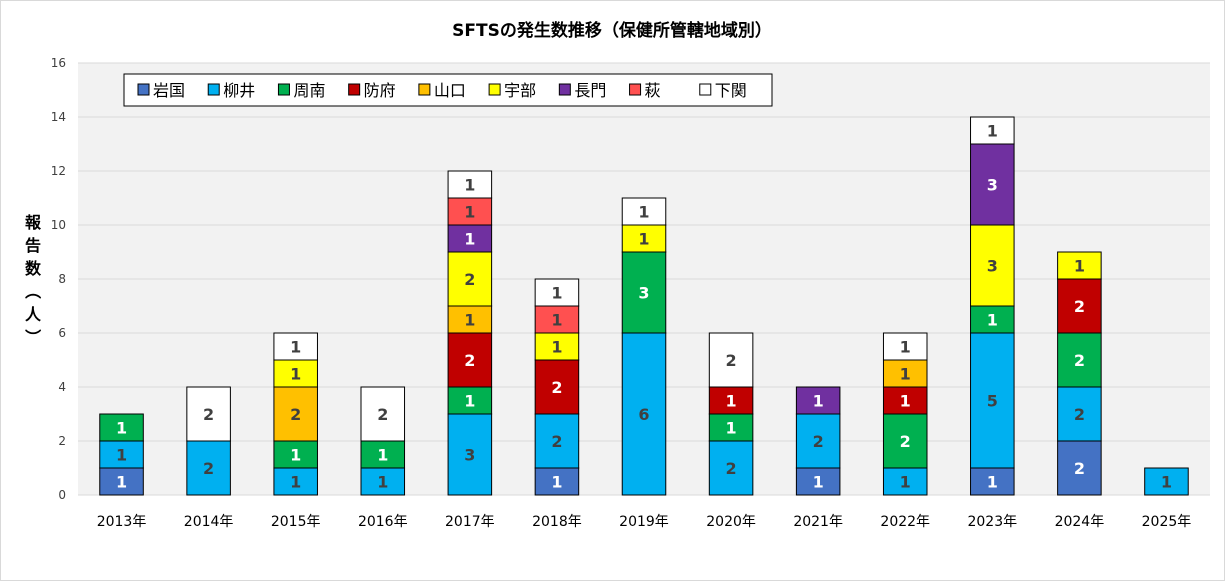 Image resolution: width=1225 pixels, height=585 pixels. Describe the element at coordinates (32, 279) in the screenshot. I see `y-axis-label: 報告数 （ 人 ）` at that location.